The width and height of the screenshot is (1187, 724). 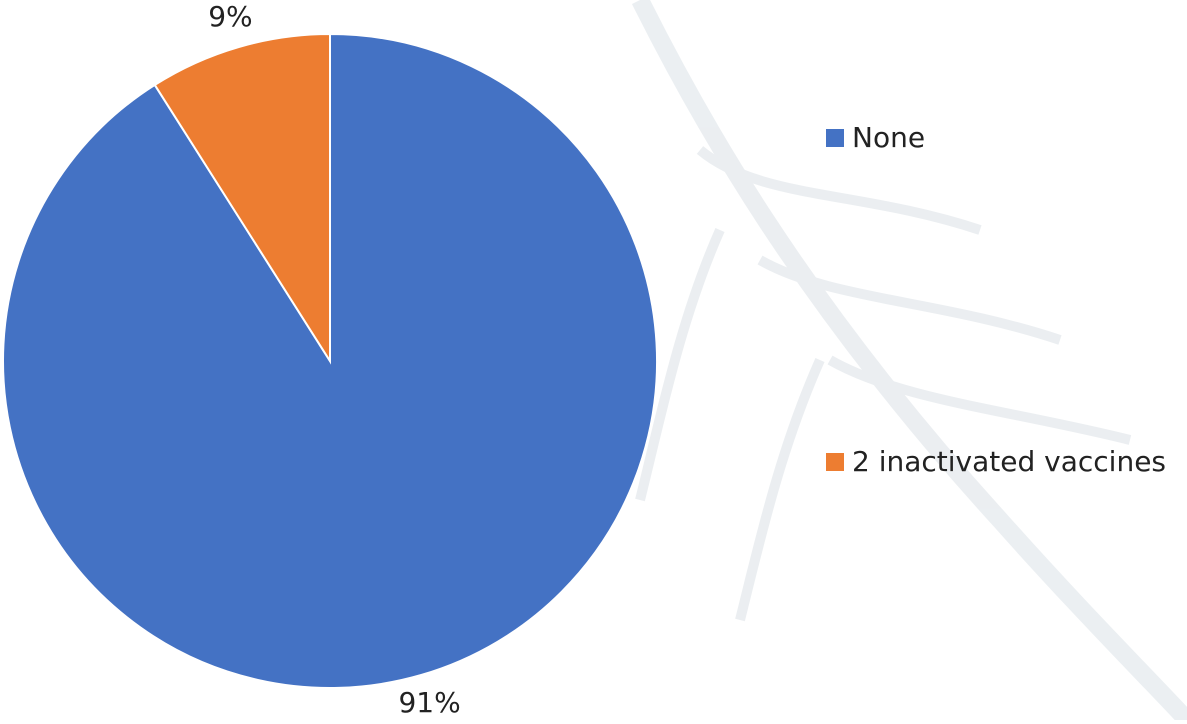 What do you see at coordinates (429, 702) in the screenshot?
I see `data-label: 91%` at bounding box center [429, 702].